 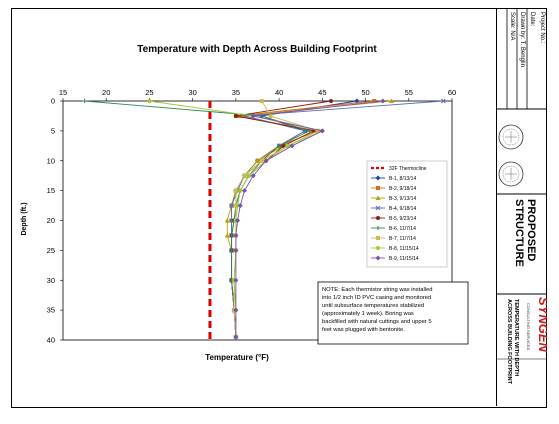 What do you see at coordinates (192, 92) in the screenshot?
I see `x-tick-label: 30` at bounding box center [192, 92].